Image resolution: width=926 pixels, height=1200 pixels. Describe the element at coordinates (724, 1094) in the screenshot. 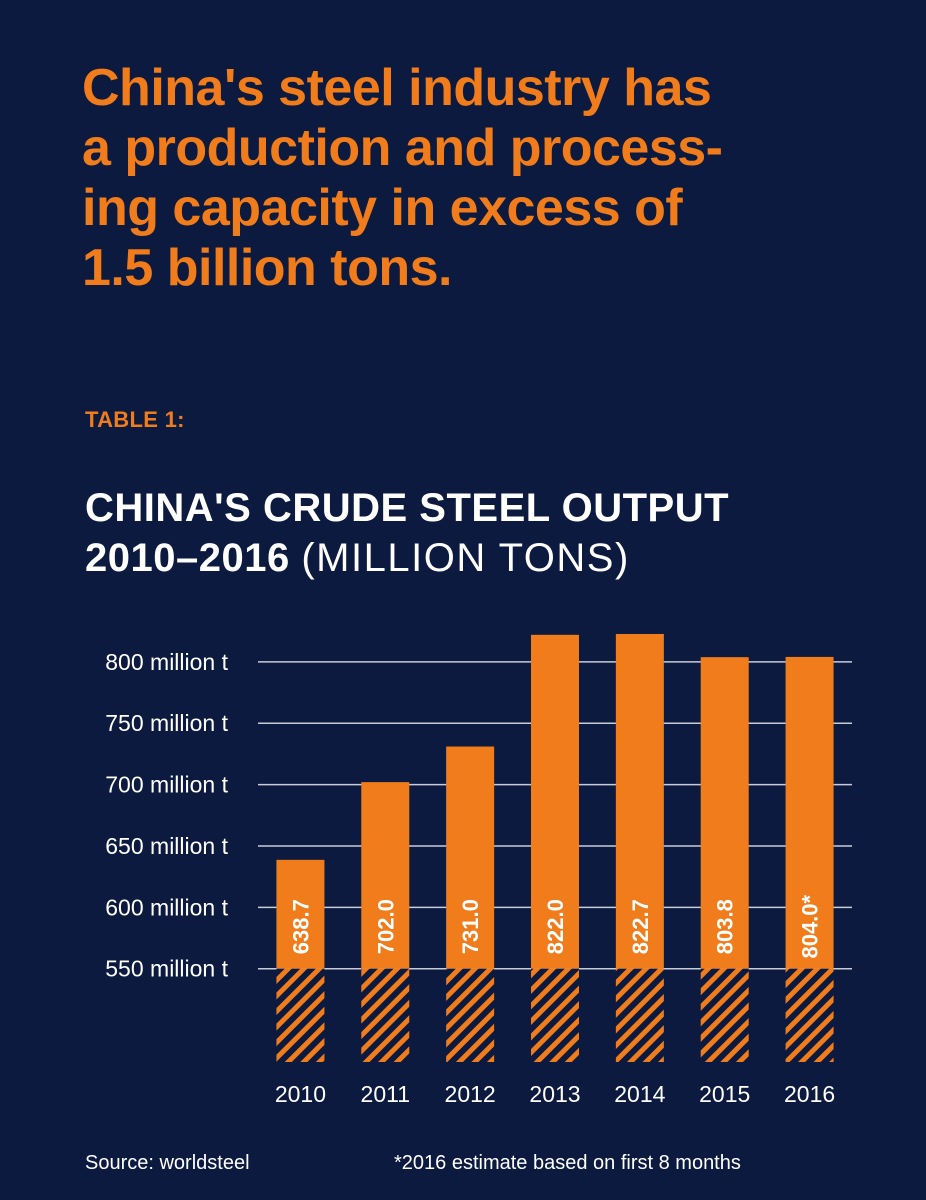

I see `x-tick-label: 2015` at that location.